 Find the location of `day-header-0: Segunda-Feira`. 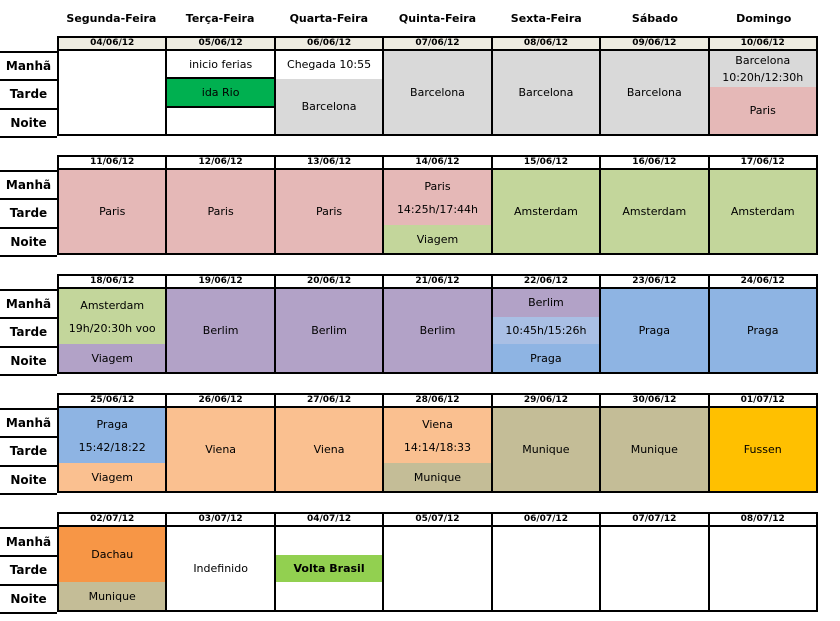

day-header-0: Segunda-Feira is located at coordinates (111, 18).